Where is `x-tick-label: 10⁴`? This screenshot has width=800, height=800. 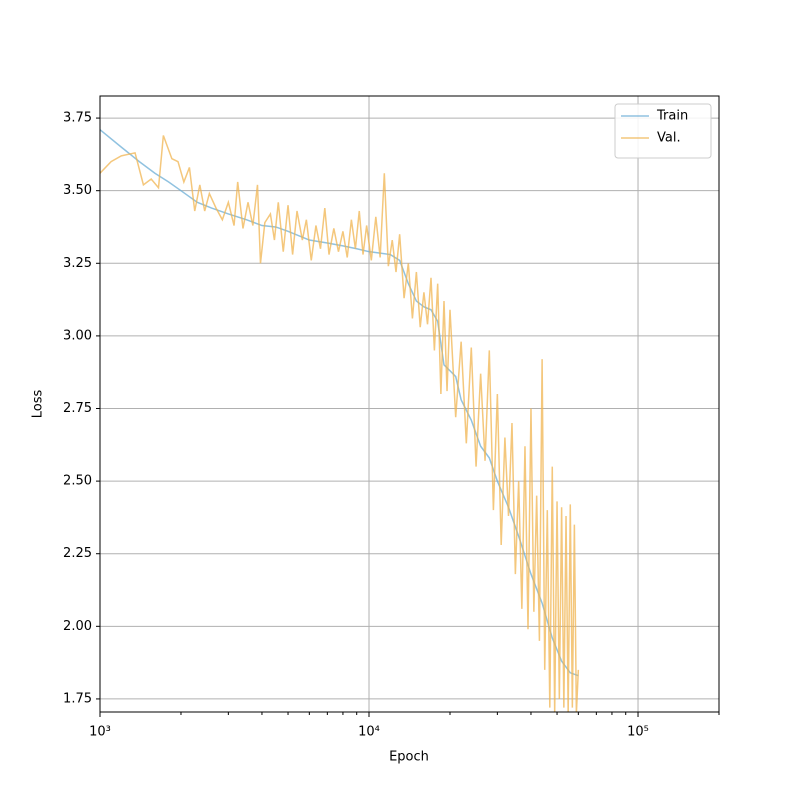
x-tick-label: 10⁴ is located at coordinates (369, 732).